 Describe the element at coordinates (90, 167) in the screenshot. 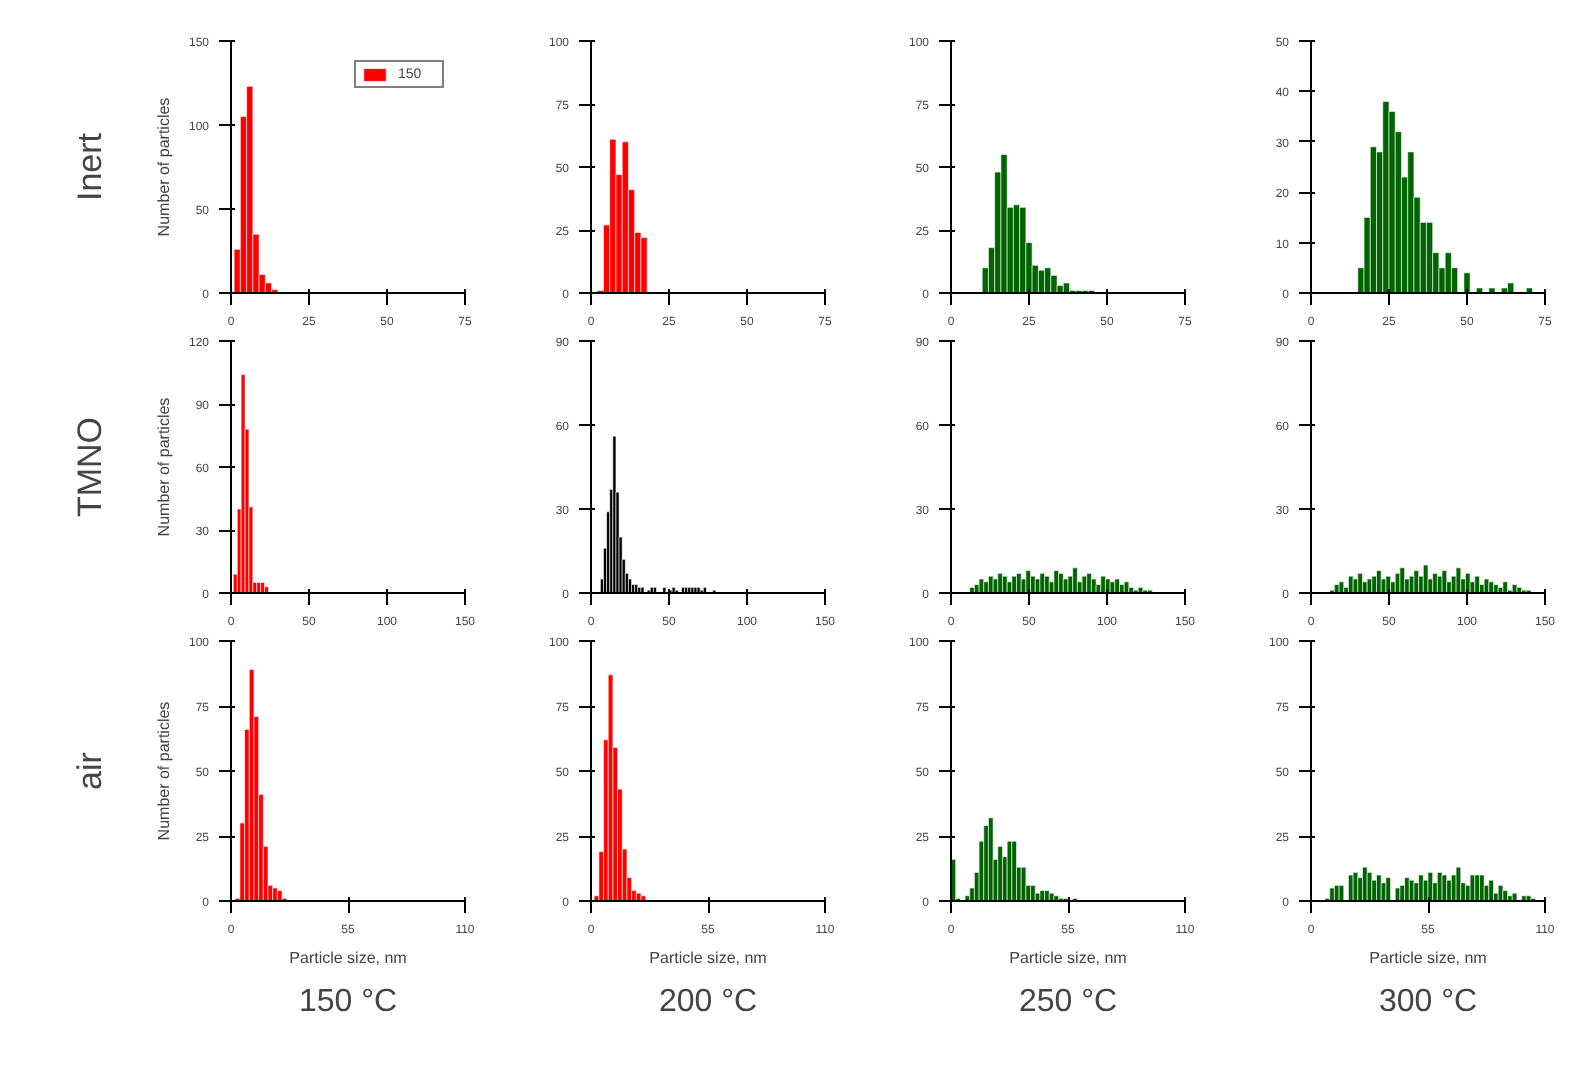

I see `text: Inert` at that location.